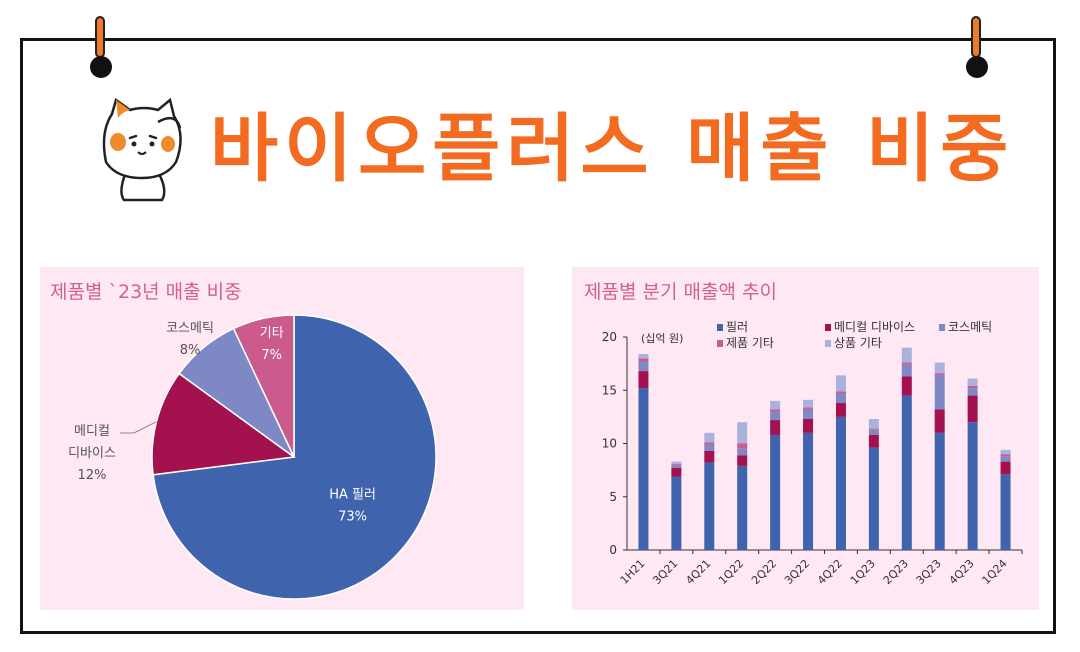 The height and width of the screenshot is (652, 1080). Describe the element at coordinates (138, 427) in the screenshot. I see `pie-leader-line` at that location.